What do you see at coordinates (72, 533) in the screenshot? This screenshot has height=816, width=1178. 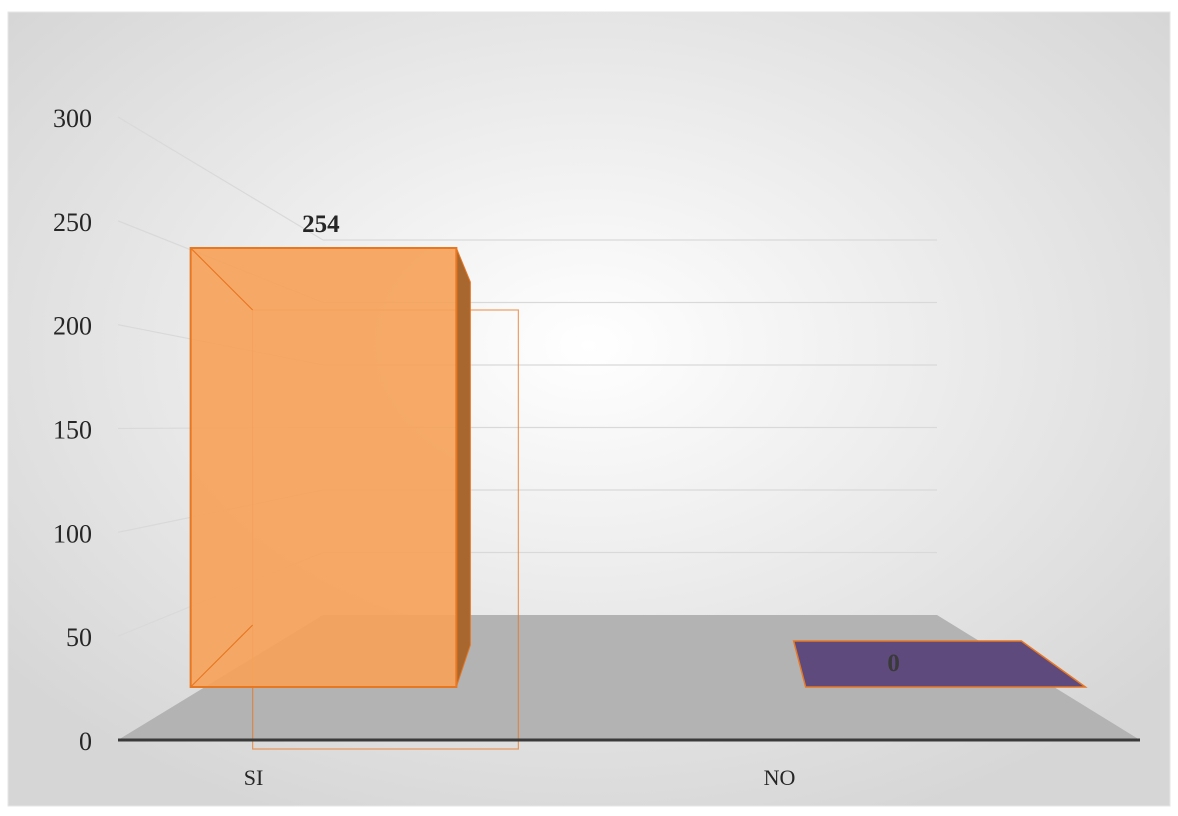 I see `y-tick-label: 100` at bounding box center [72, 533].